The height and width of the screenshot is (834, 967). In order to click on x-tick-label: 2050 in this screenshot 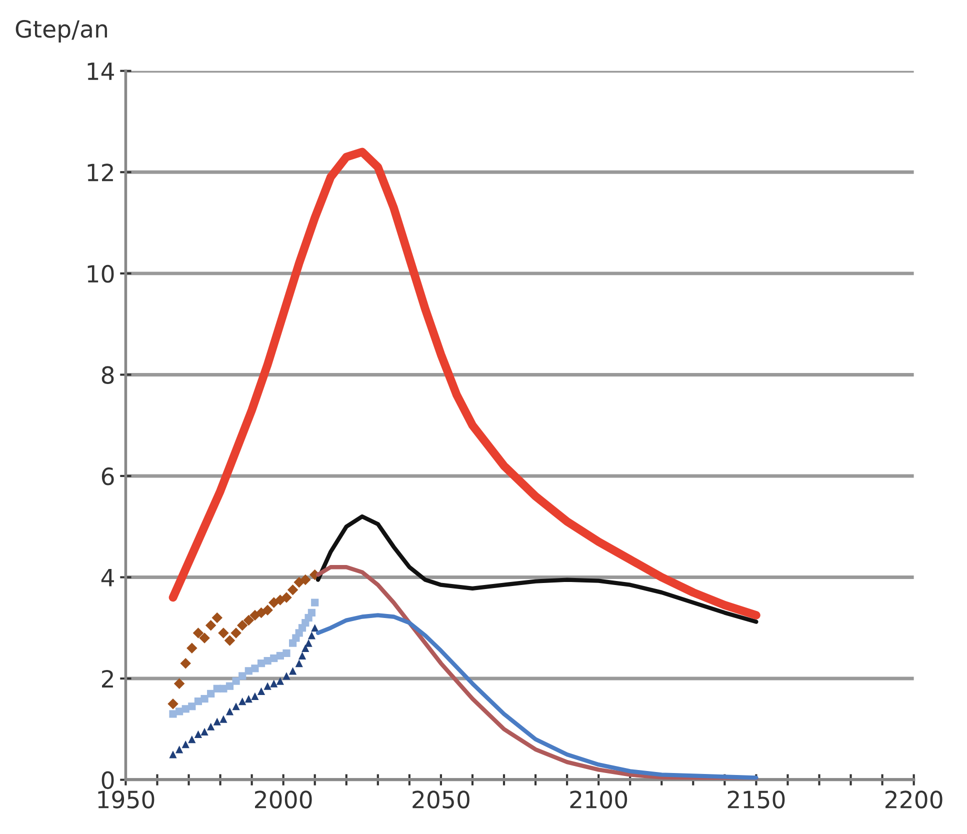, I will do `click(441, 799)`.